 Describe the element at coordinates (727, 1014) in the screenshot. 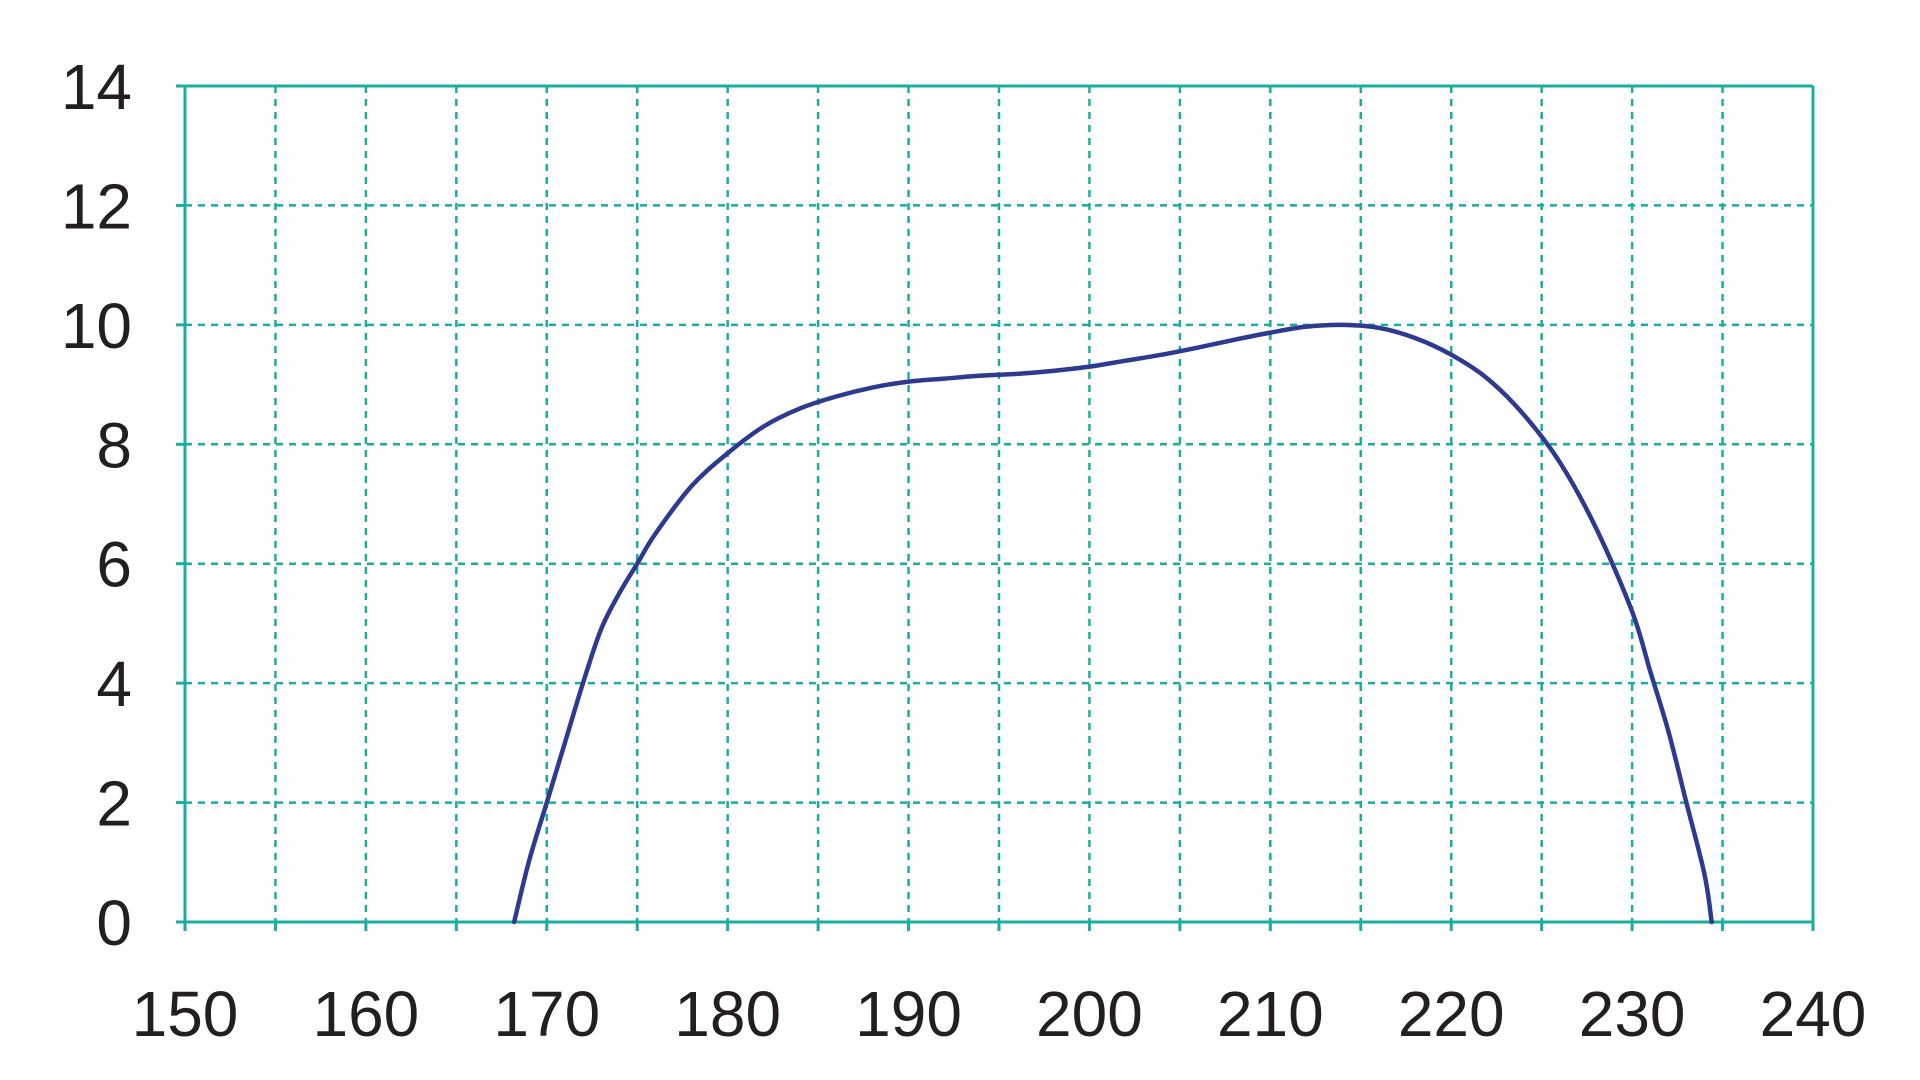

I see `x-tick-label: 180` at that location.